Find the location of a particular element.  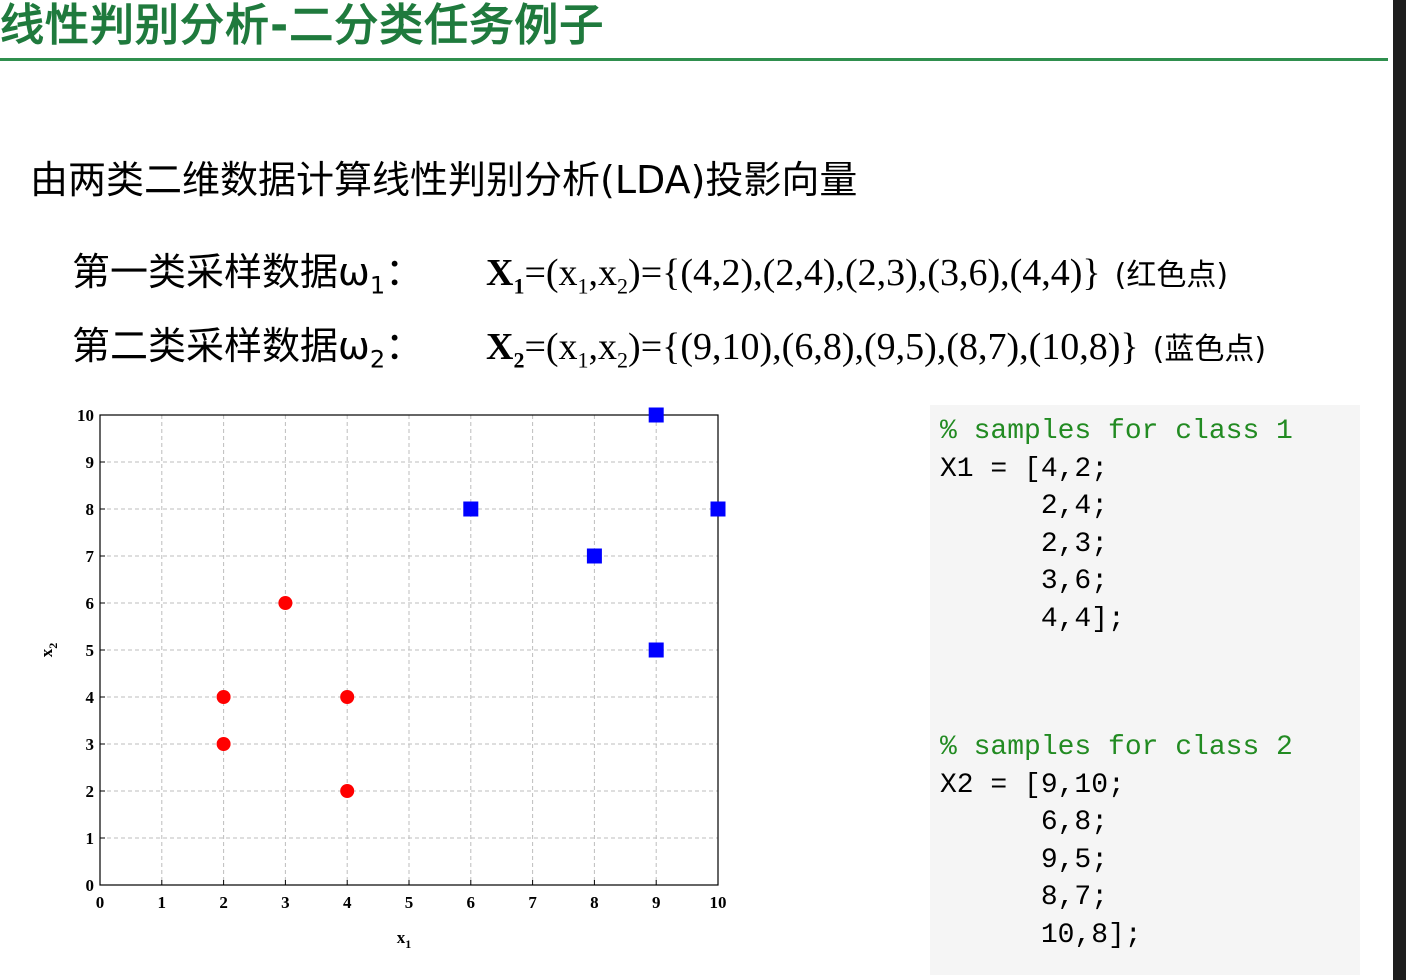

y-tick-label: 3 is located at coordinates (90, 744).